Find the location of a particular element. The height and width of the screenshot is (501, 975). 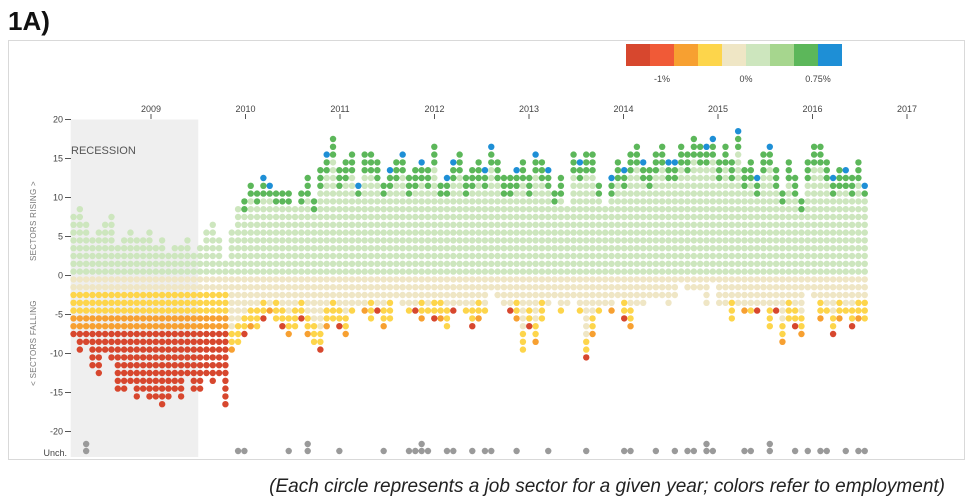

x-tick-label: 2009 is located at coordinates (151, 109).